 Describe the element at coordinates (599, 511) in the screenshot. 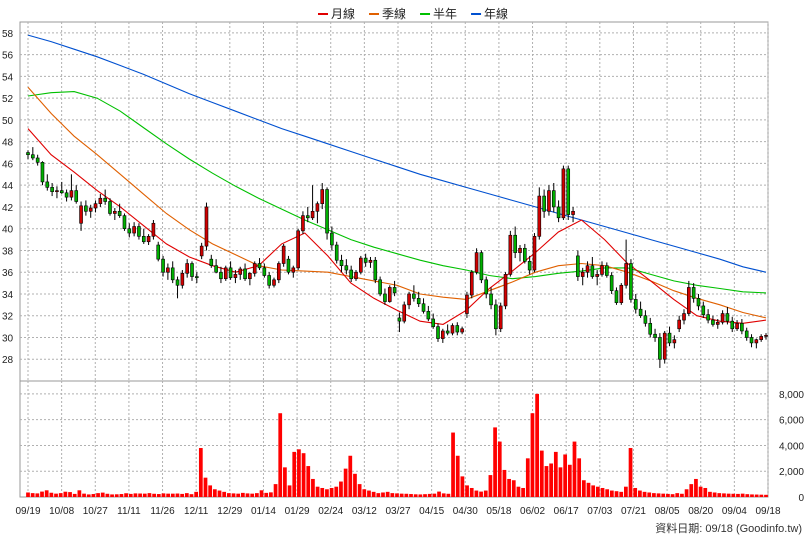

I see `x-tick-label: 07/03` at that location.